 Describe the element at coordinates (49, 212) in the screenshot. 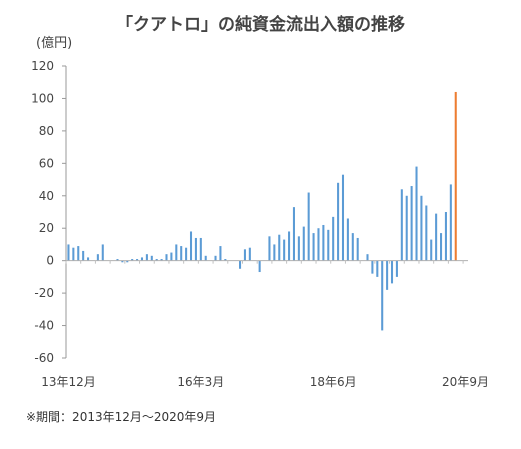

I see `y-axis: -60 -40 -20 0 20 40 60 80 100 120` at that location.